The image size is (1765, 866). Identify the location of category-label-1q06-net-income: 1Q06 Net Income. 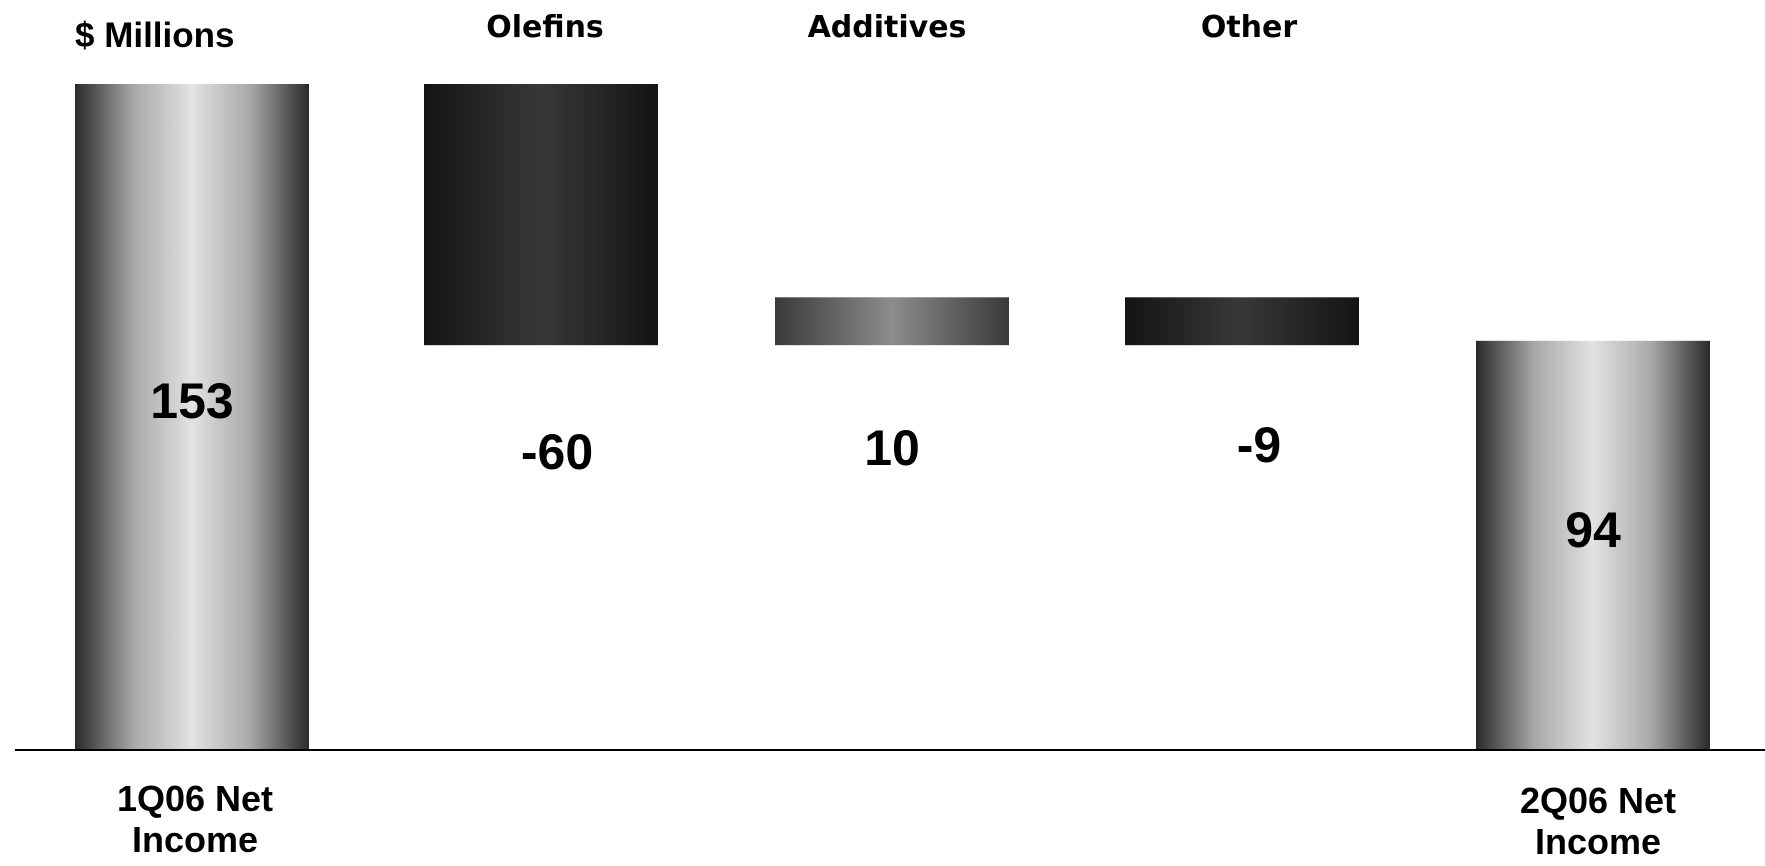
(195, 819).